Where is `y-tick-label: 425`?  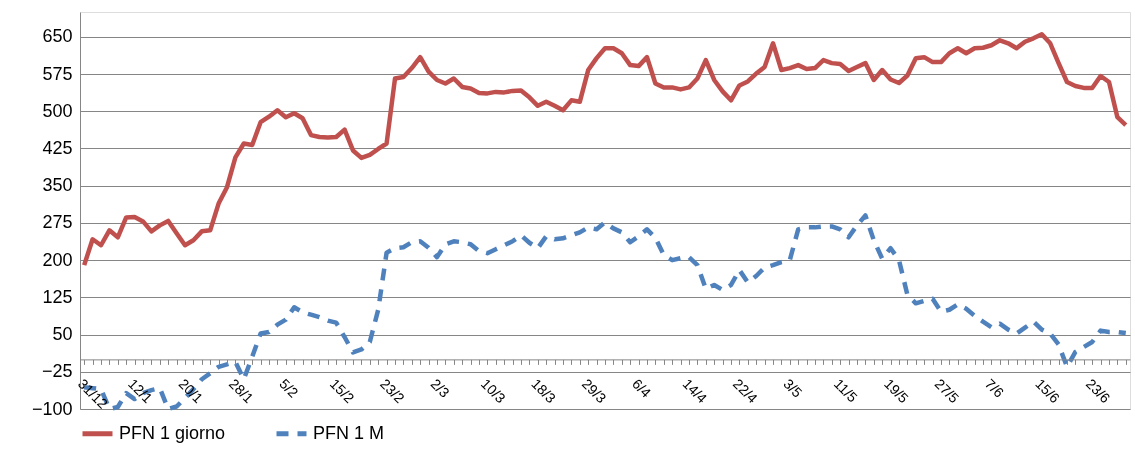 y-tick-label: 425 is located at coordinates (57, 147).